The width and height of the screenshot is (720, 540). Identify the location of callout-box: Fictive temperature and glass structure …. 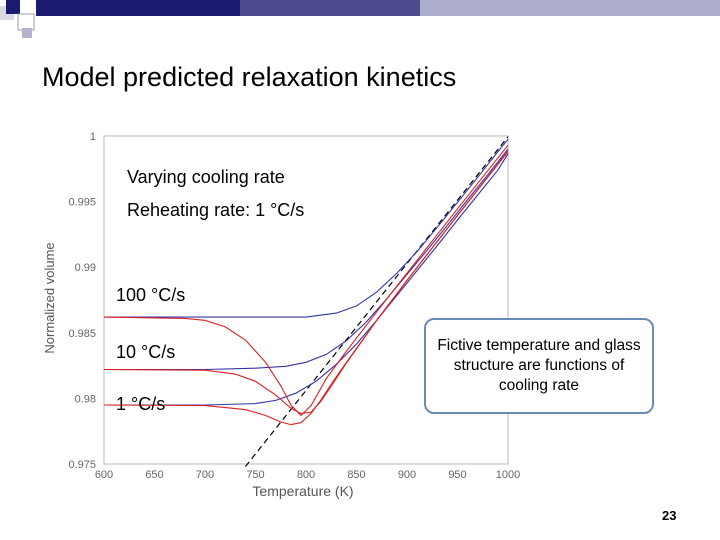
(539, 366).